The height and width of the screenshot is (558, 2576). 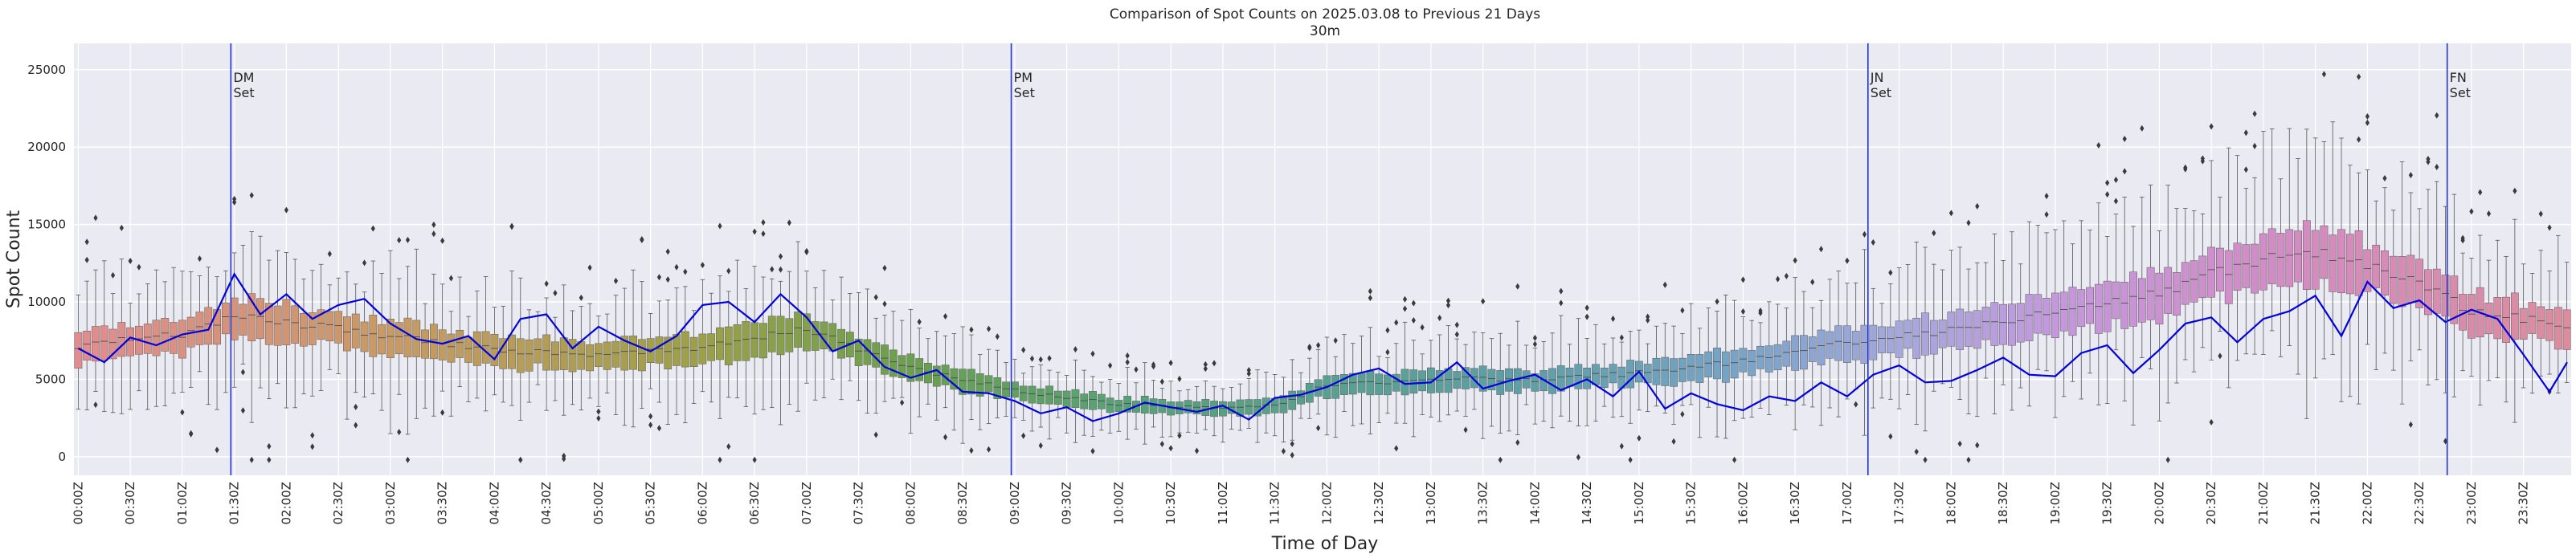 I want to click on x-tick-label: 03:30Z, so click(x=443, y=503).